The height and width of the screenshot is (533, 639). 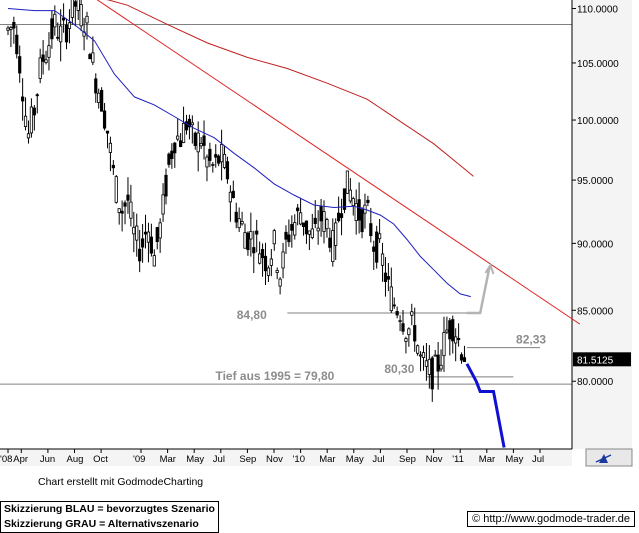 I want to click on source-url: http://www.godmode-trader.de, so click(x=556, y=519).